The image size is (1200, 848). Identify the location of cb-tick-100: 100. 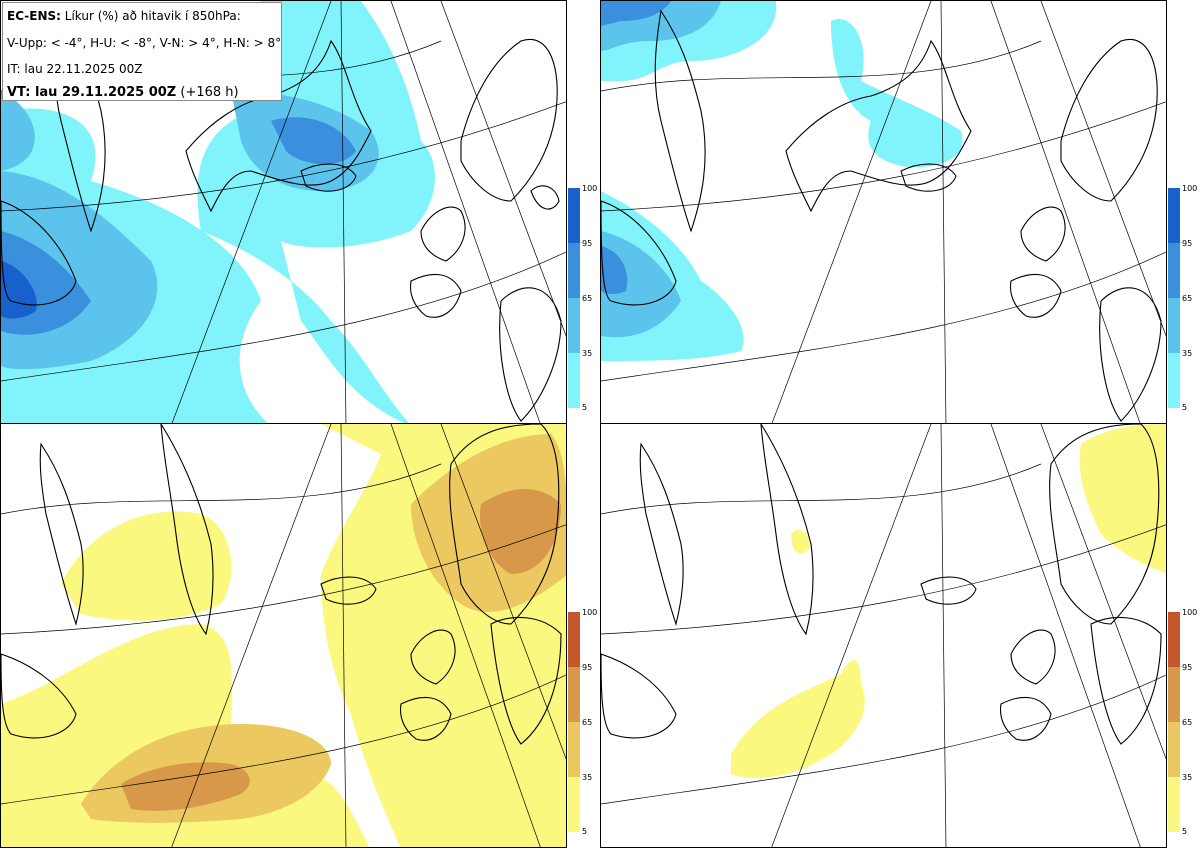
(590, 188).